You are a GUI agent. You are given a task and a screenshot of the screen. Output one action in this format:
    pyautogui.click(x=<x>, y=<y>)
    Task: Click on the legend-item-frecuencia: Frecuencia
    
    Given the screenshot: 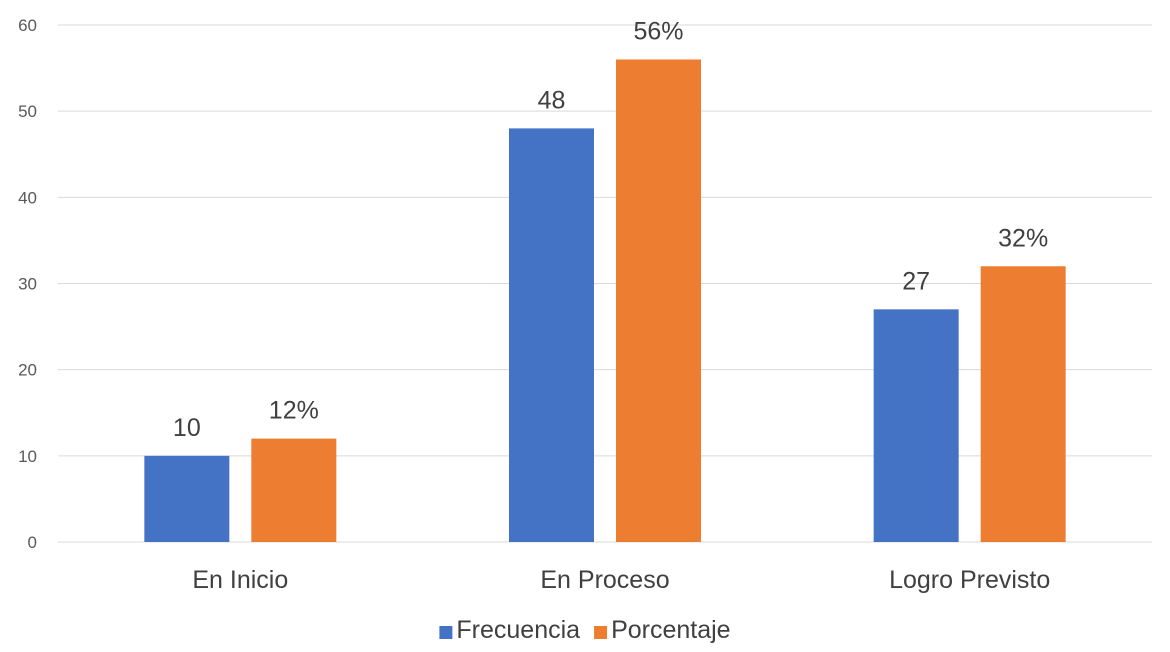 What is the action you would take?
    pyautogui.click(x=509, y=630)
    